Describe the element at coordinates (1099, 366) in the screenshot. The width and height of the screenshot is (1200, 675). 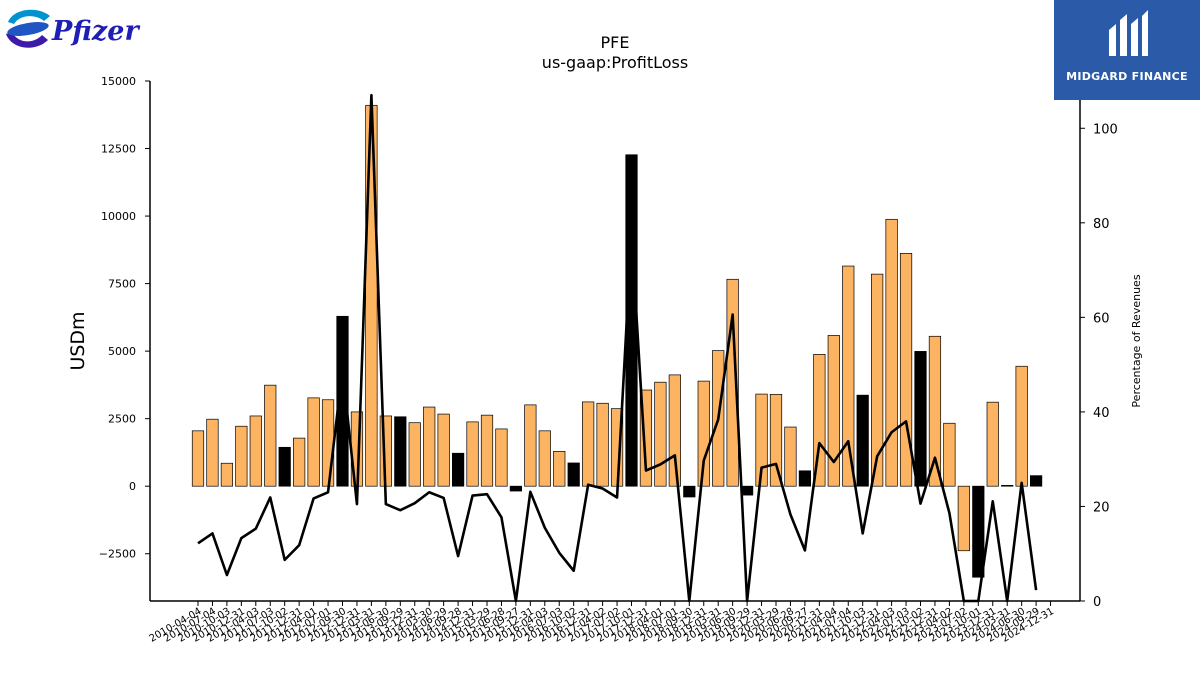
I see `y-axis-right: 0 20 40 60 80 100` at that location.